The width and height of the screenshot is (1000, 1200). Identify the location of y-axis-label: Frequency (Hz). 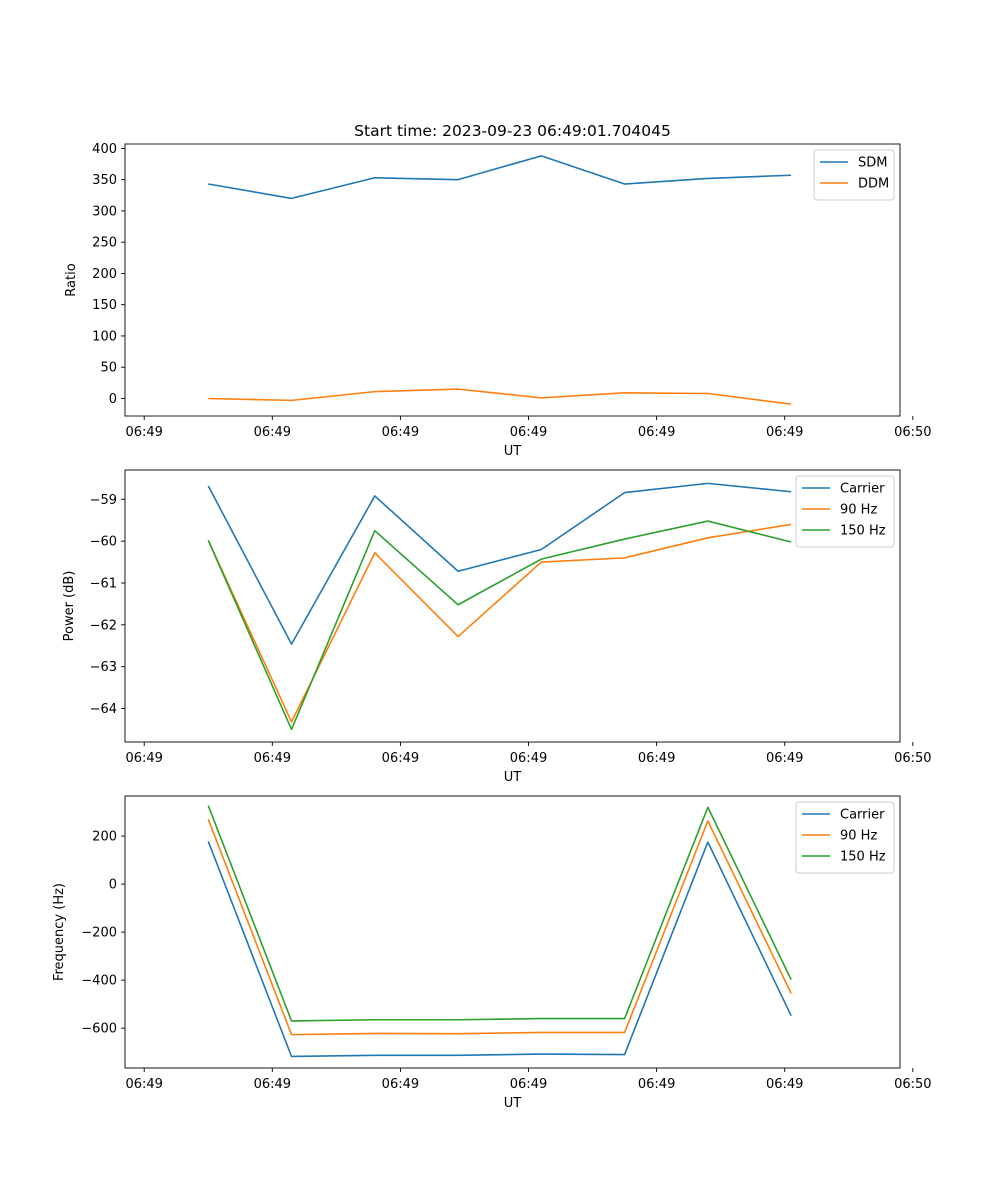
(59, 932).